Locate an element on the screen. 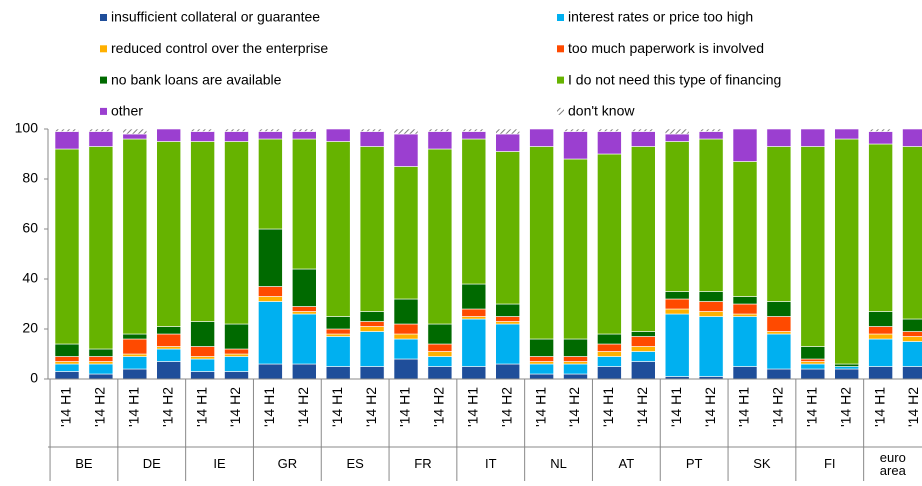 This screenshot has height=486, width=922. group-label: PT is located at coordinates (694, 463).